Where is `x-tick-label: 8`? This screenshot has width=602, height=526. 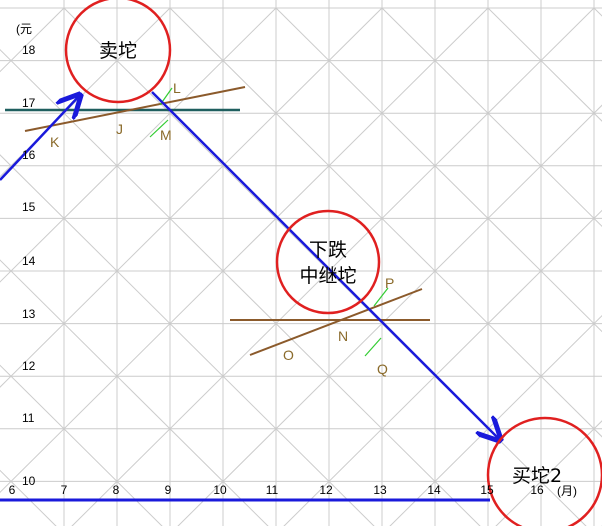
x-tick-label: 8 is located at coordinates (116, 490).